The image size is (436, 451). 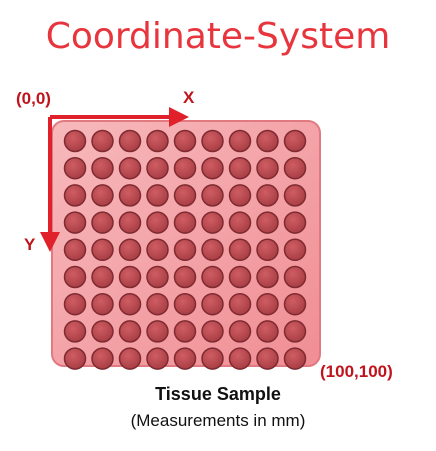 I want to click on origin-label: (0,0), so click(x=33, y=98).